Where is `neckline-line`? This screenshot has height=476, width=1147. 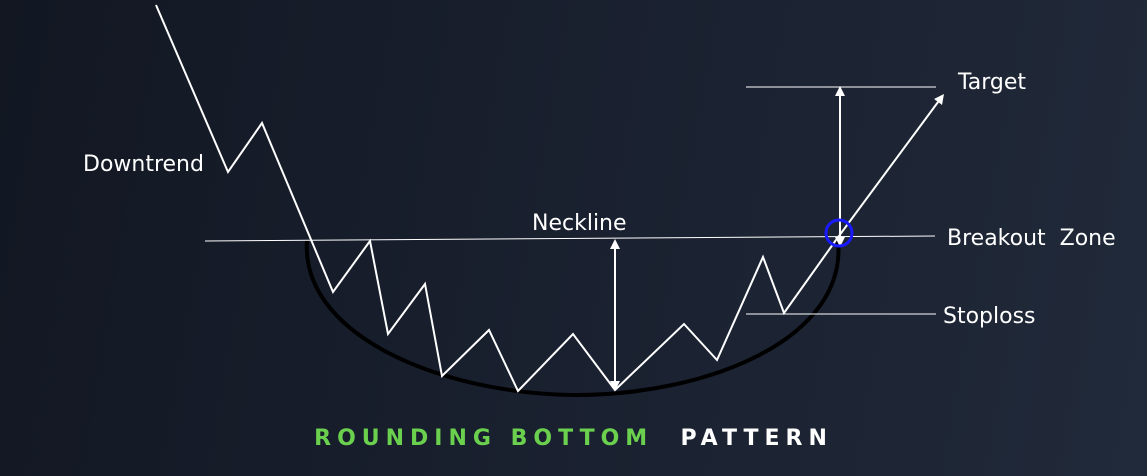
neckline-line is located at coordinates (570, 238).